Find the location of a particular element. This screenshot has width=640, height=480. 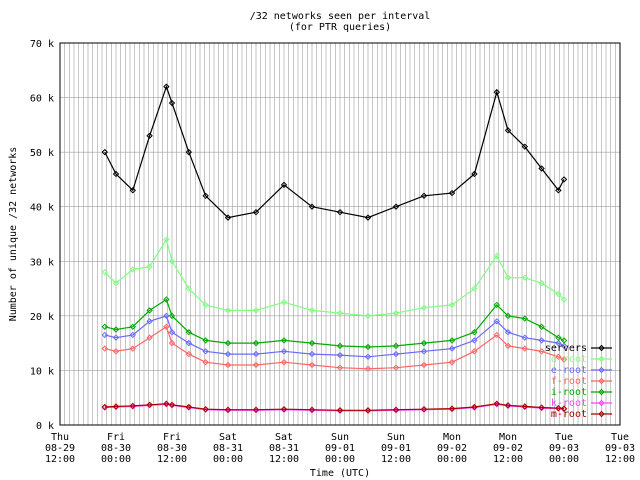

x-tick-day: Sat is located at coordinates (284, 437).